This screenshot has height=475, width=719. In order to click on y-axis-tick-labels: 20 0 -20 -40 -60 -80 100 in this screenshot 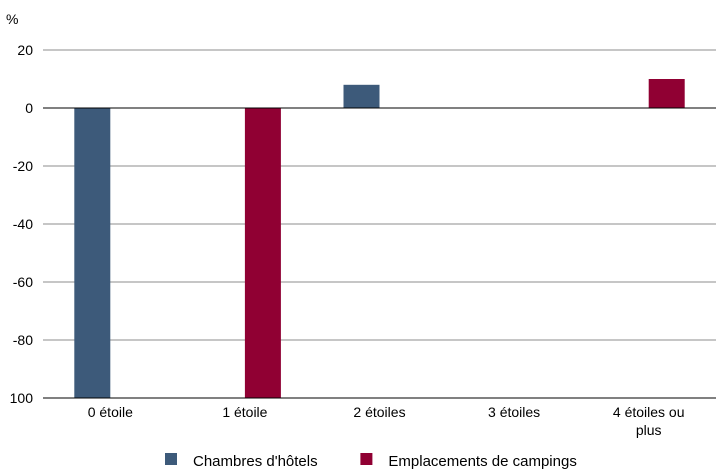, I will do `click(22, 224)`.